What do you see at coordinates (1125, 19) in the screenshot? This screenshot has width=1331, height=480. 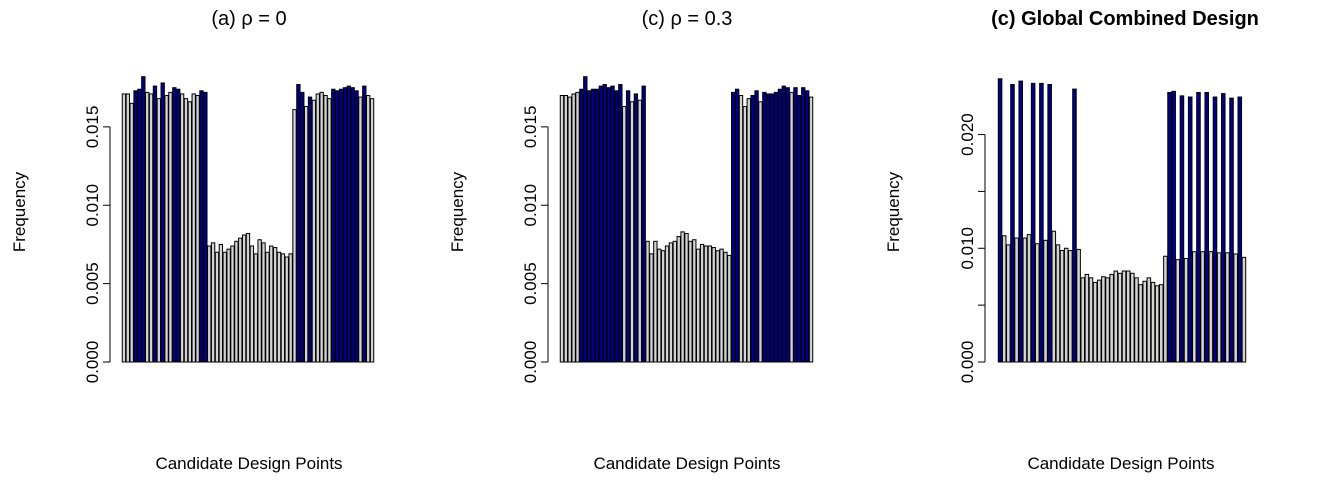 I see `panel-global-title: (c) Global Combined Design` at bounding box center [1125, 19].